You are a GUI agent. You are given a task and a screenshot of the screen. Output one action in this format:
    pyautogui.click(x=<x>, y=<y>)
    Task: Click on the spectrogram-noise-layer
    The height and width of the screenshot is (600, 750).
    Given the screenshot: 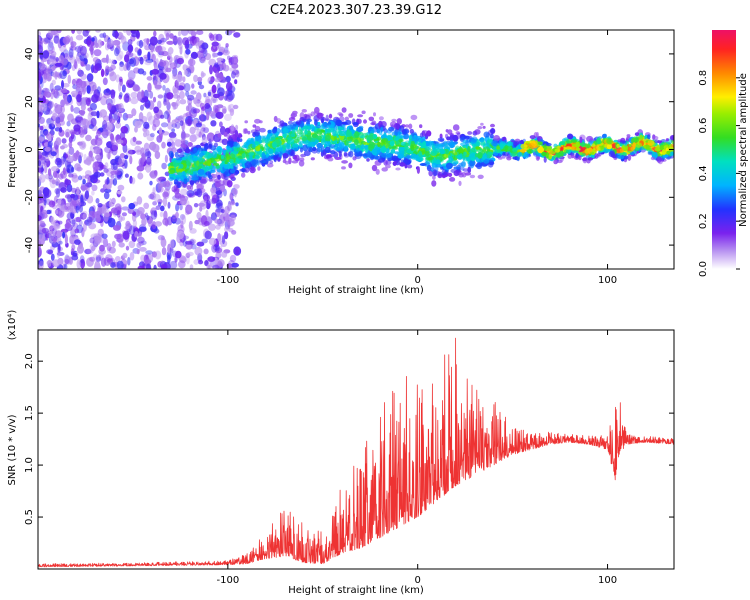 What is the action you would take?
    pyautogui.click(x=140, y=149)
    